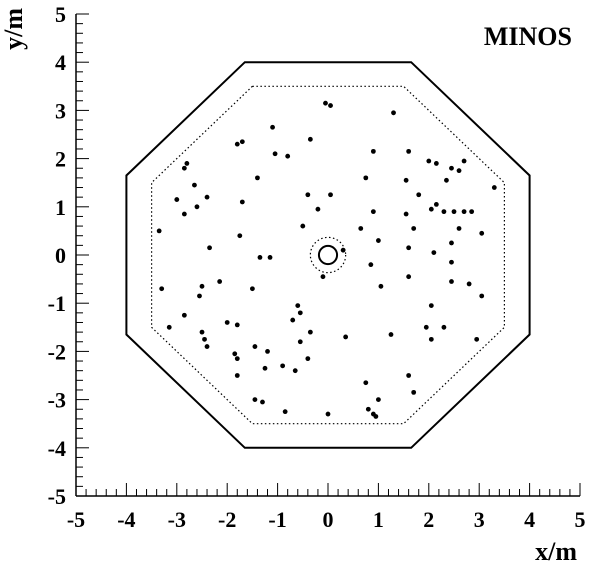 The width and height of the screenshot is (589, 569). What do you see at coordinates (60, 255) in the screenshot?
I see `y-tick-label: 0` at bounding box center [60, 255].